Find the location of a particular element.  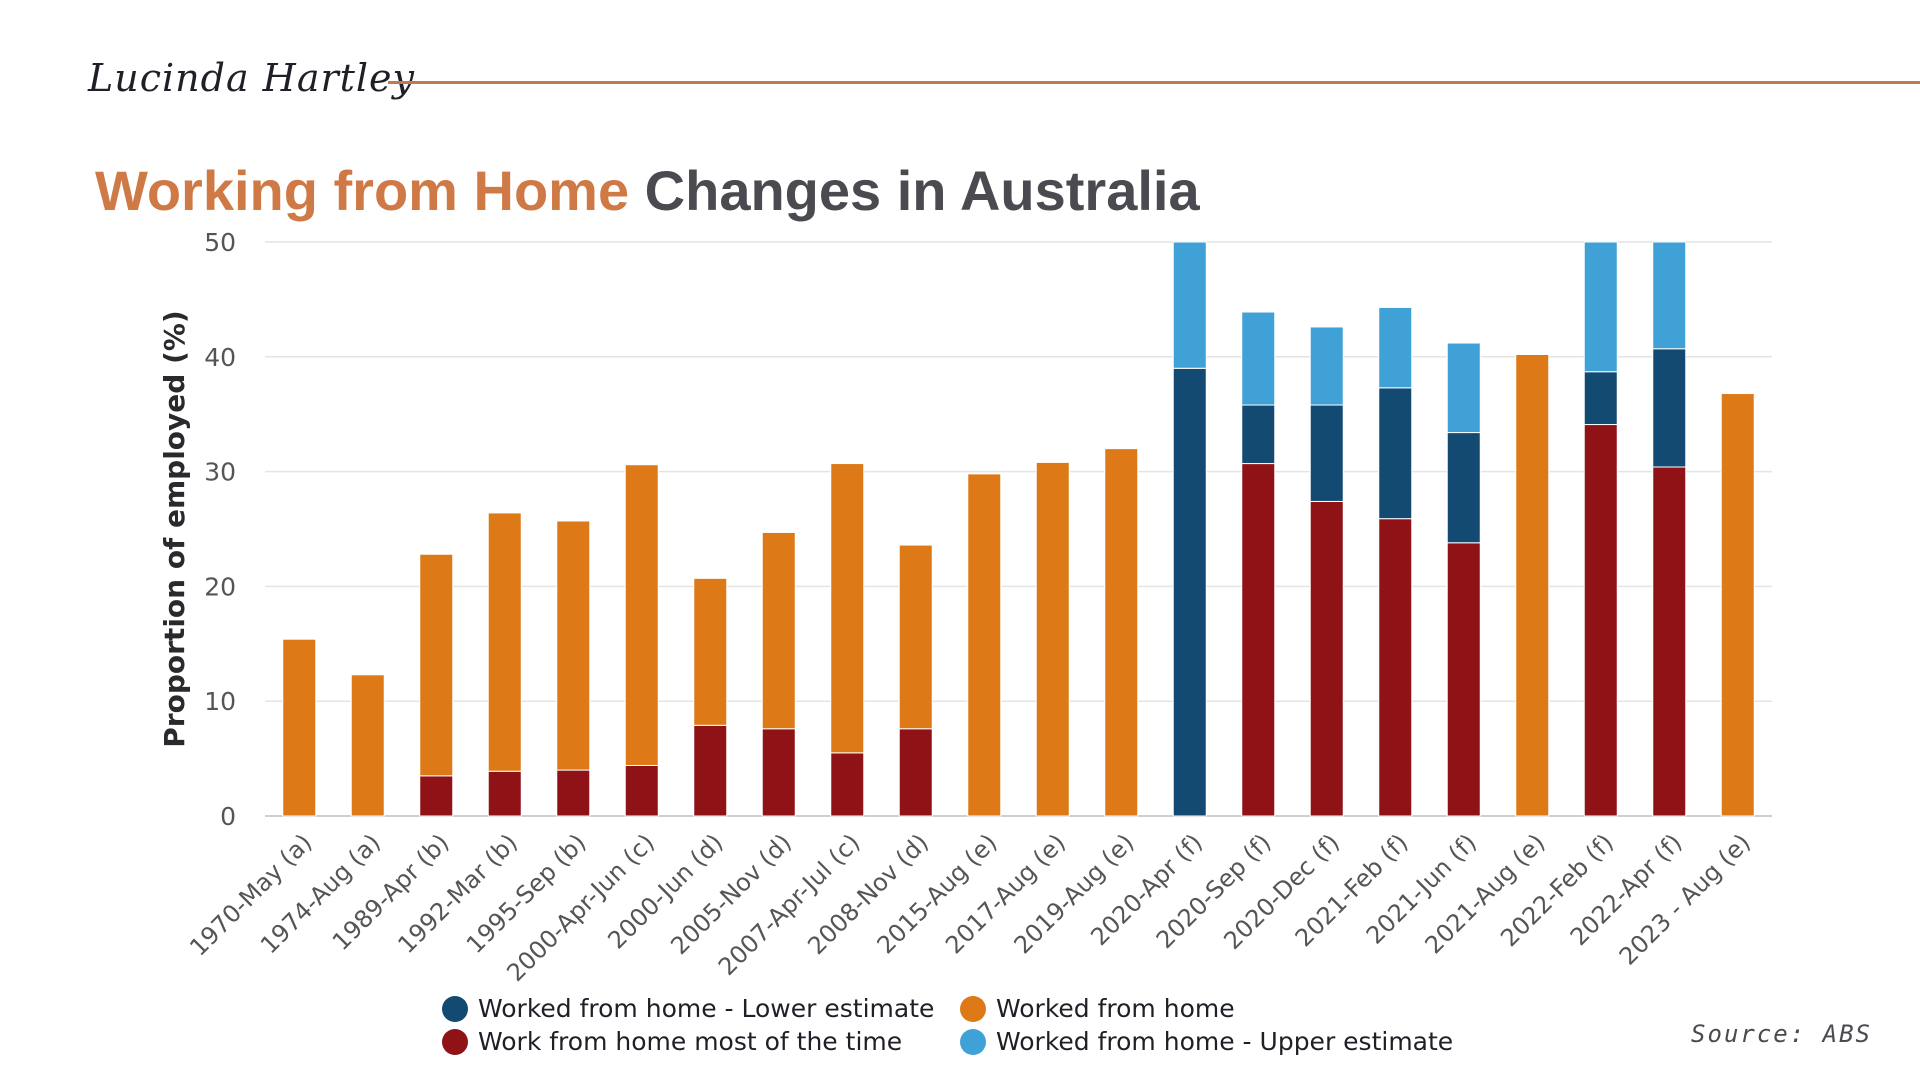

x-tick-label-18: 2021-Aug (e) is located at coordinates (1485, 893).